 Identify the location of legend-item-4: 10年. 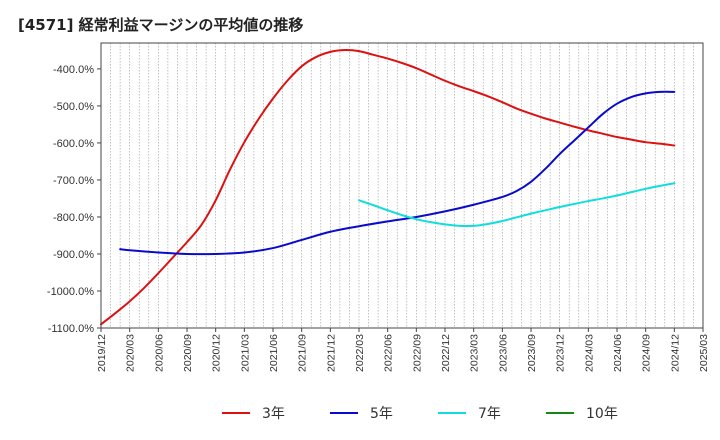
(582, 413).